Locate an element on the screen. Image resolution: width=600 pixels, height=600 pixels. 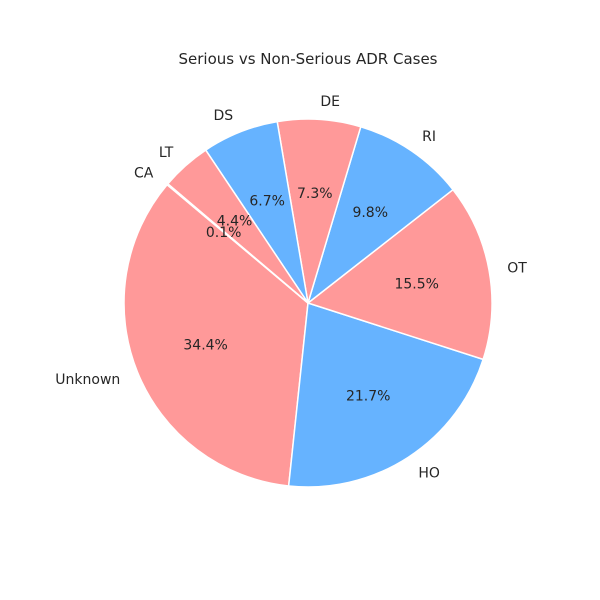
chart-title: Serious vs Non-Serious ADR Cases is located at coordinates (307, 59).